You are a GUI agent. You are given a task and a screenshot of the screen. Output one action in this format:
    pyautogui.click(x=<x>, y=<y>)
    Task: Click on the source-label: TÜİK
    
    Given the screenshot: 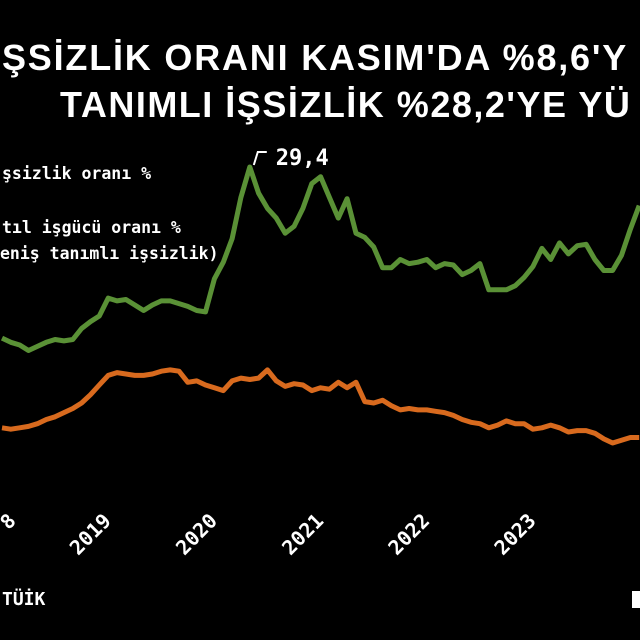 What is the action you would take?
    pyautogui.click(x=24, y=599)
    